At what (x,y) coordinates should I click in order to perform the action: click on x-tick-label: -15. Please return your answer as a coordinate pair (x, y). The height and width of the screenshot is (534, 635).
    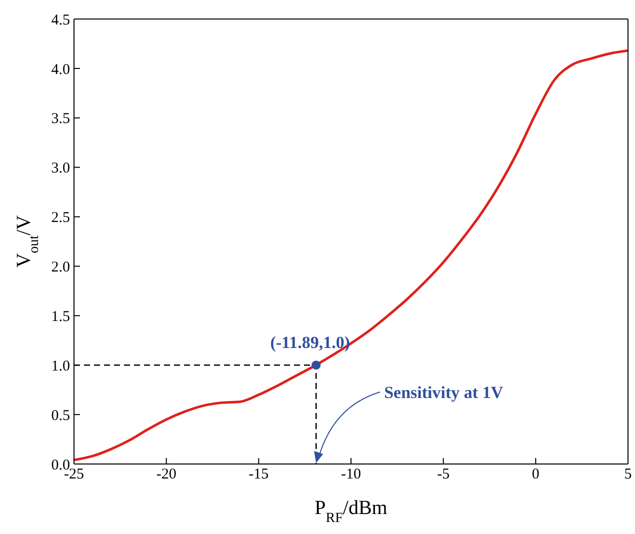
    Looking at the image, I should click on (258, 474).